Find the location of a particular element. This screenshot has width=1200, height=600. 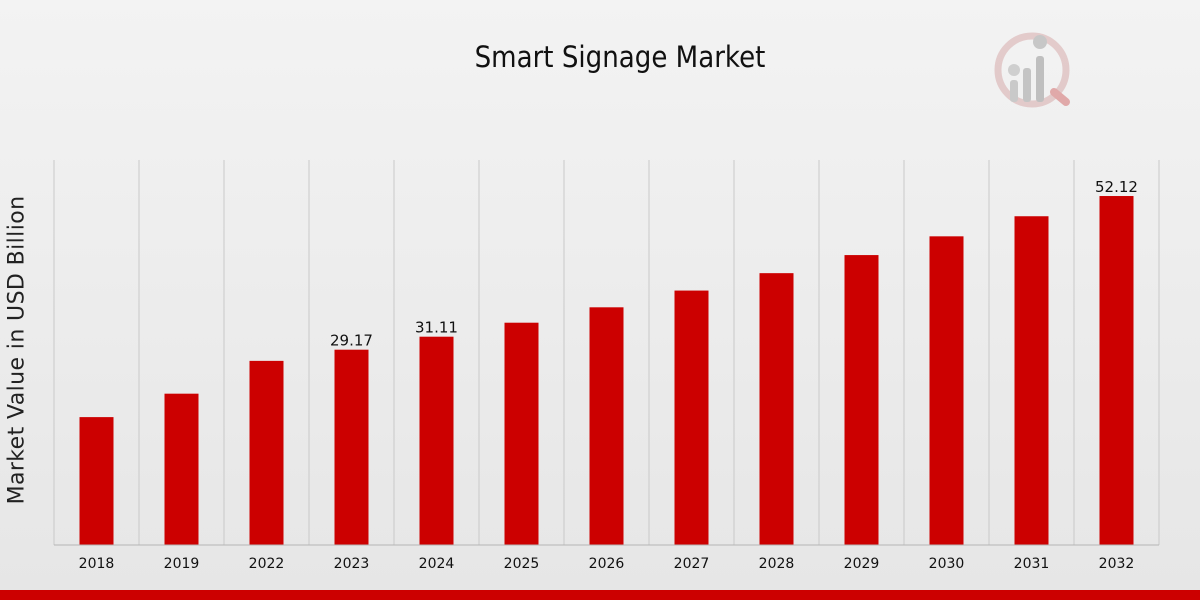

x-tick-label-2023: 2023 is located at coordinates (352, 564).